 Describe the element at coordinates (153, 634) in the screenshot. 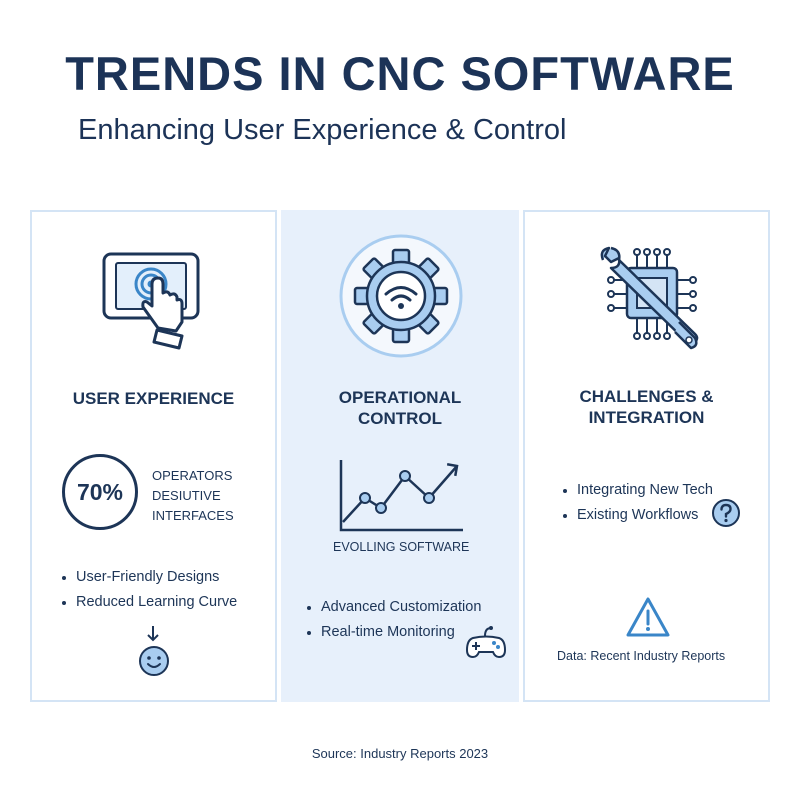

I see `arrow-down-icon` at that location.